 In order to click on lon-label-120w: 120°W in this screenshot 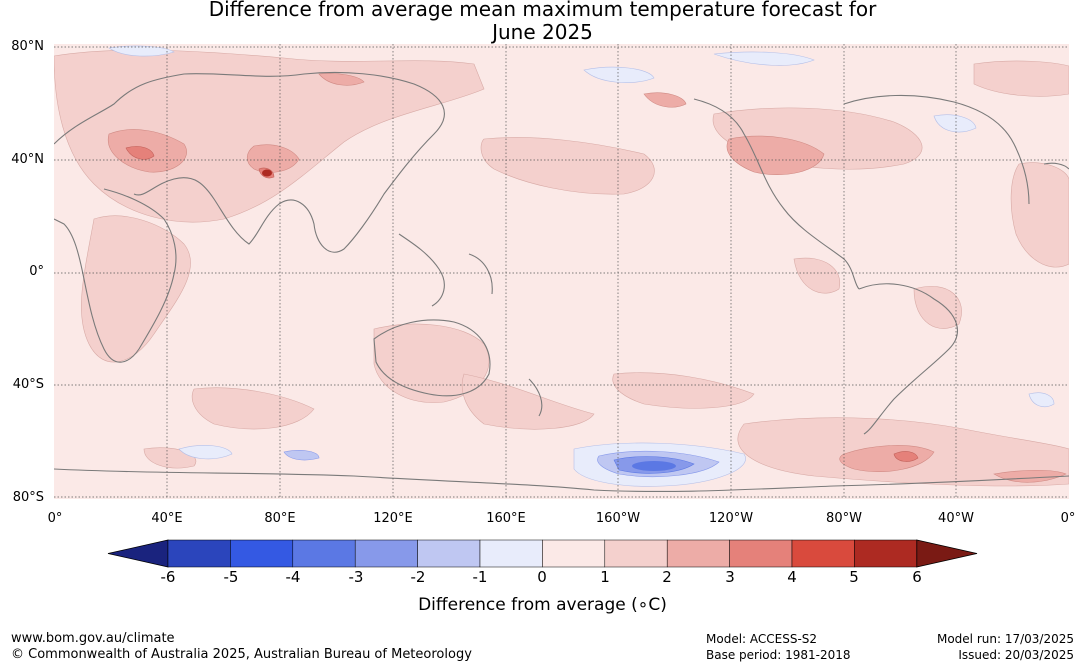, I will do `click(731, 518)`.